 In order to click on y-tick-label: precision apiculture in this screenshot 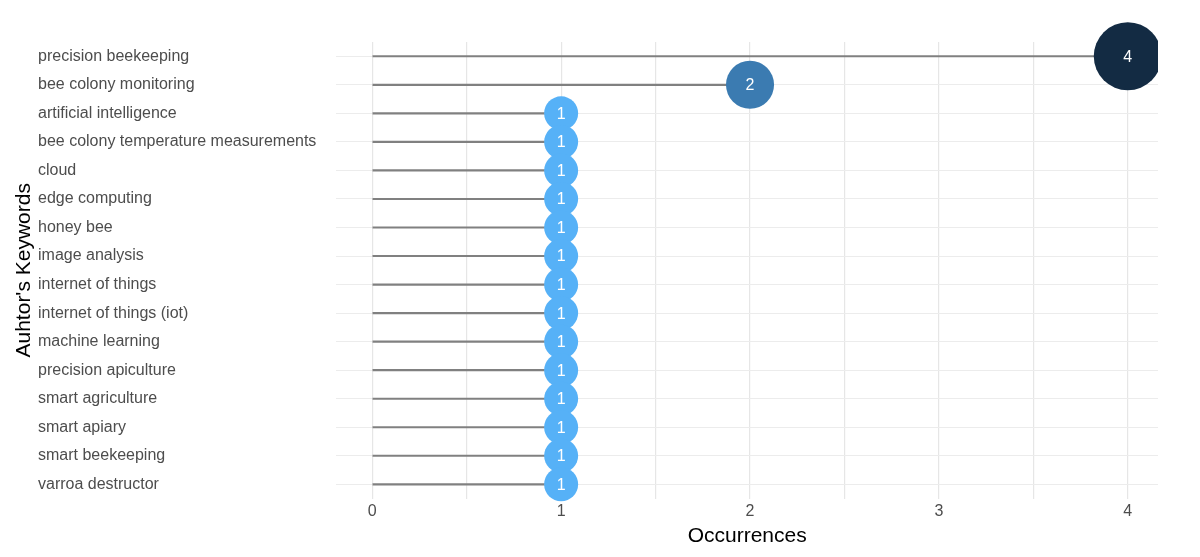, I will do `click(107, 369)`.